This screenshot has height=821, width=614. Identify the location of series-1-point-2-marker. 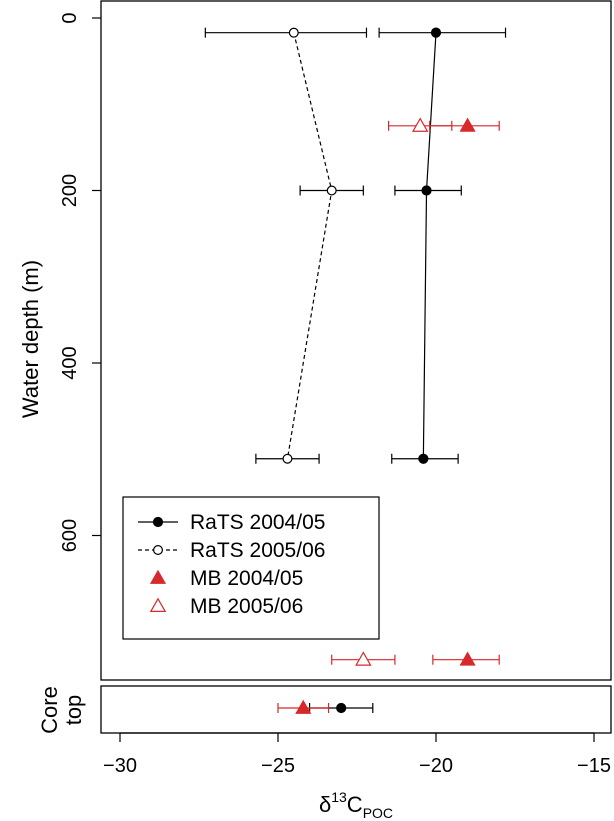
(287, 458).